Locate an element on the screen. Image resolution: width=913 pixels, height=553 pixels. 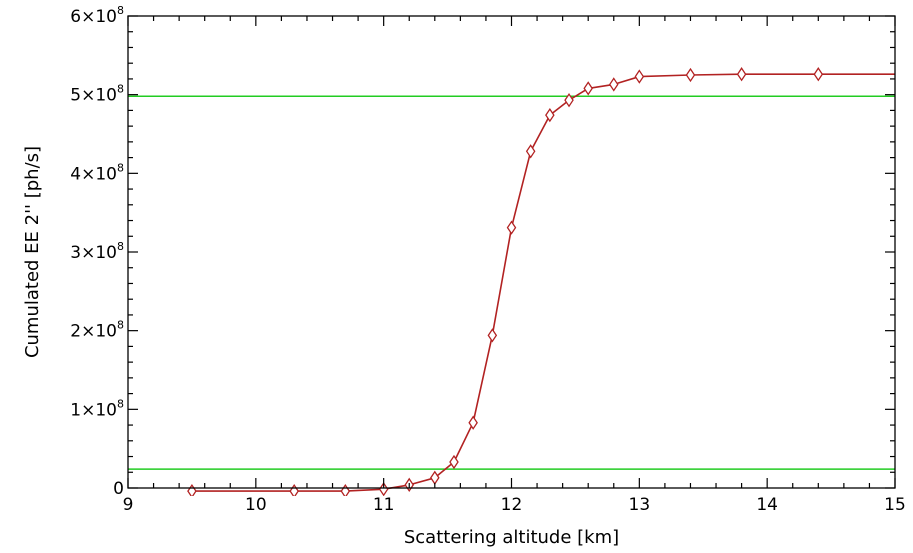
y-tick-labels: 0 1×10⁸ 2×10⁸ 3×10⁸ 4×10⁸ 5×10⁸ 6×10⁸ is located at coordinates (97, 251).